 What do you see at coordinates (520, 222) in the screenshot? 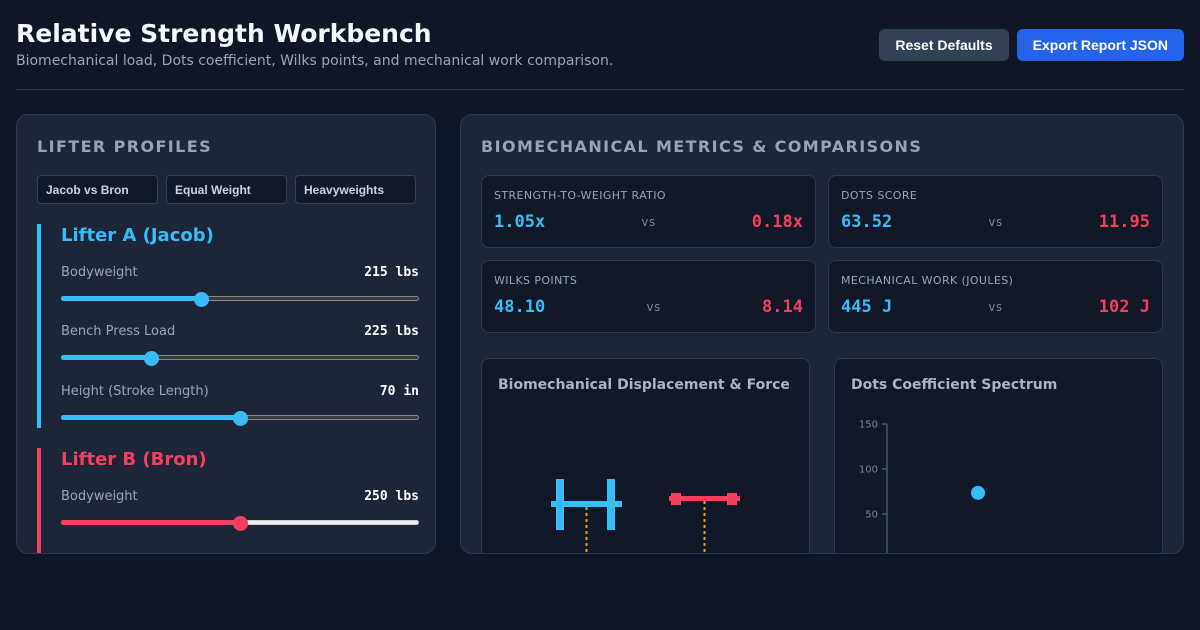
I see `lifter-a-value: 1.05x` at bounding box center [520, 222].